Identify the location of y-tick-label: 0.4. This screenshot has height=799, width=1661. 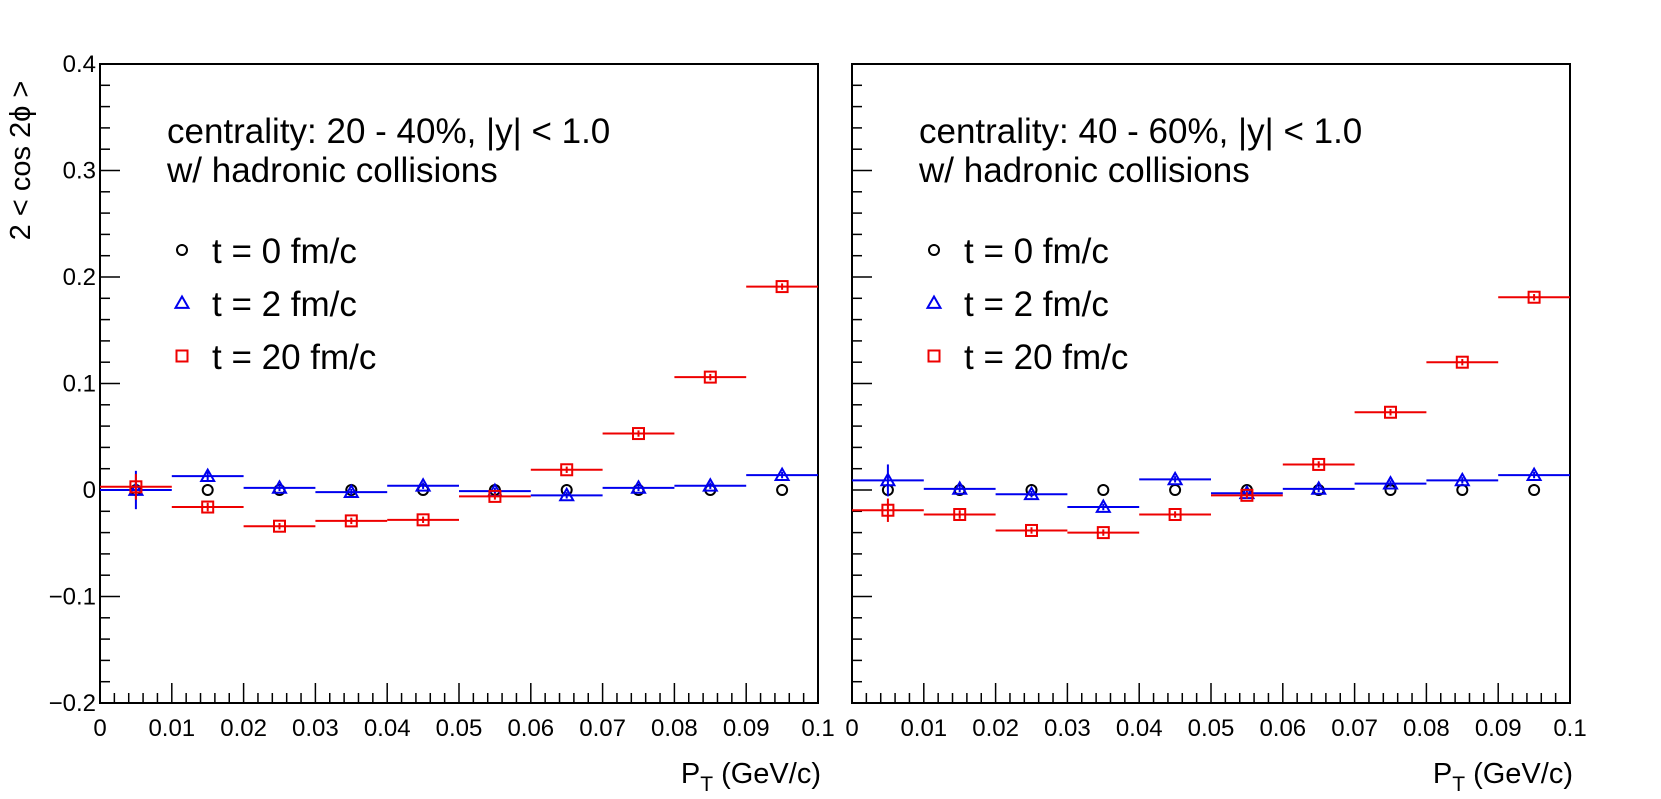
(79, 64).